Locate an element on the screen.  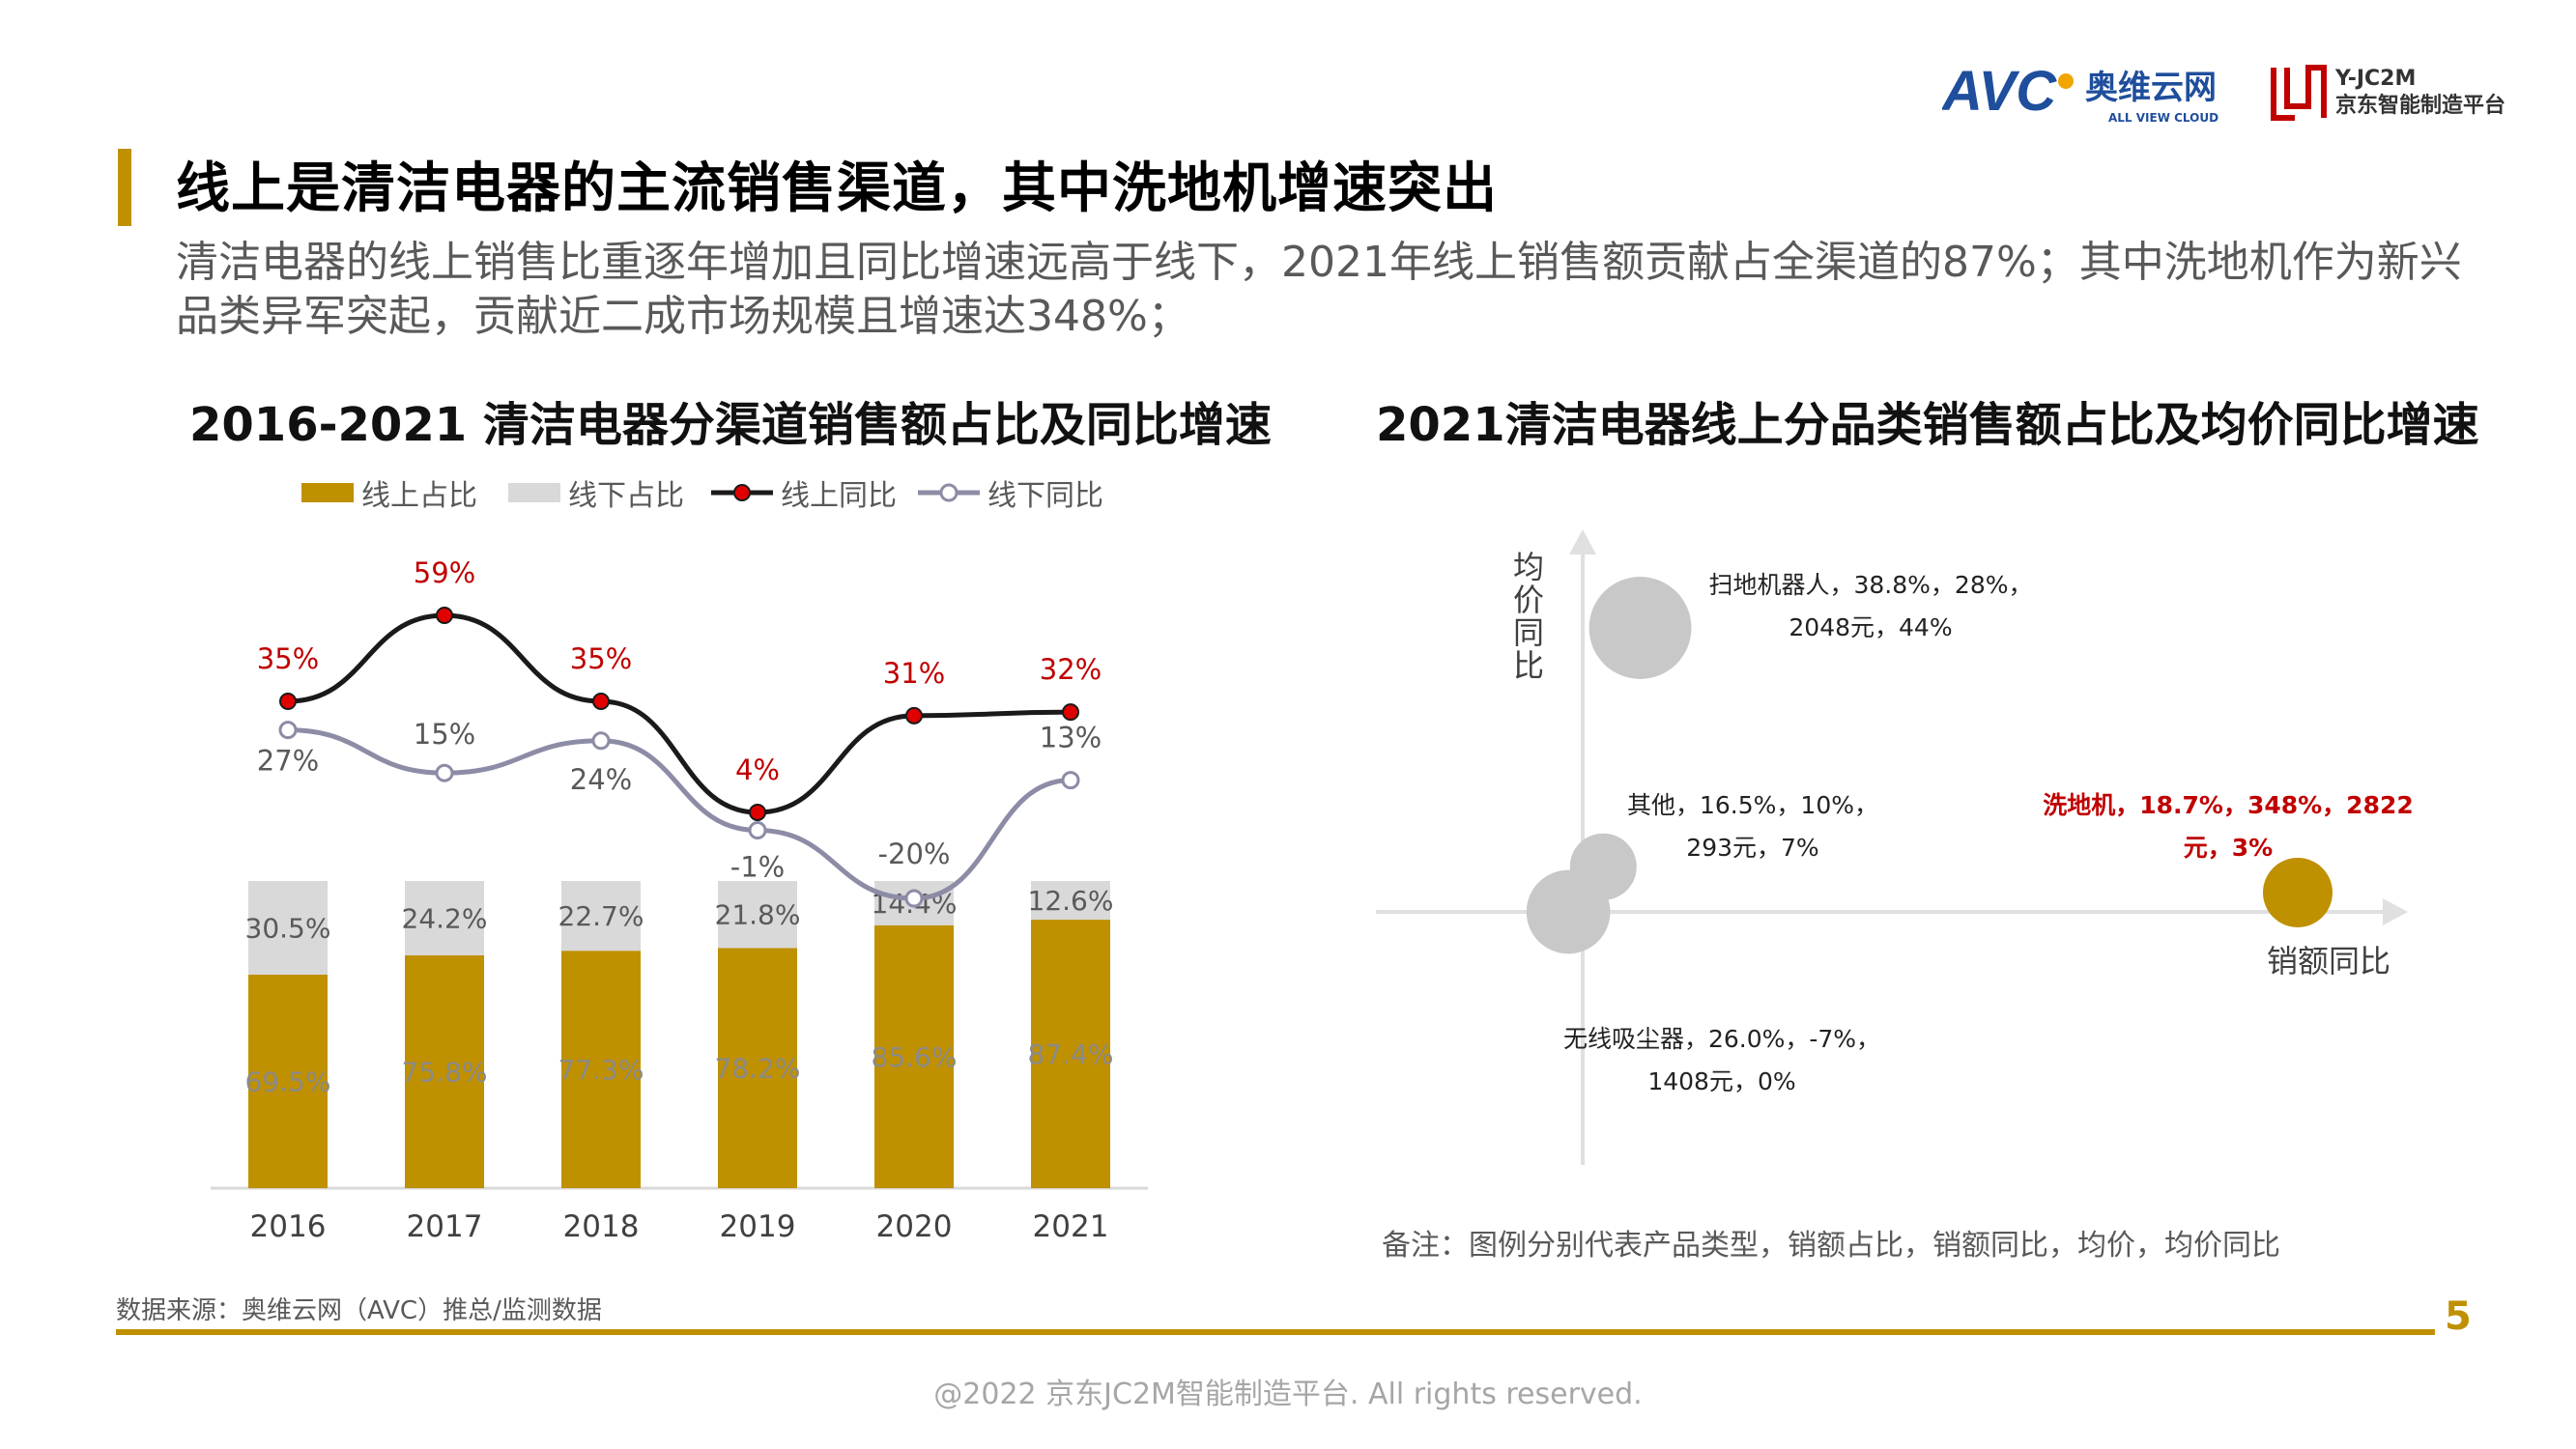
legend-online-share: 线上占比 is located at coordinates (389, 492).